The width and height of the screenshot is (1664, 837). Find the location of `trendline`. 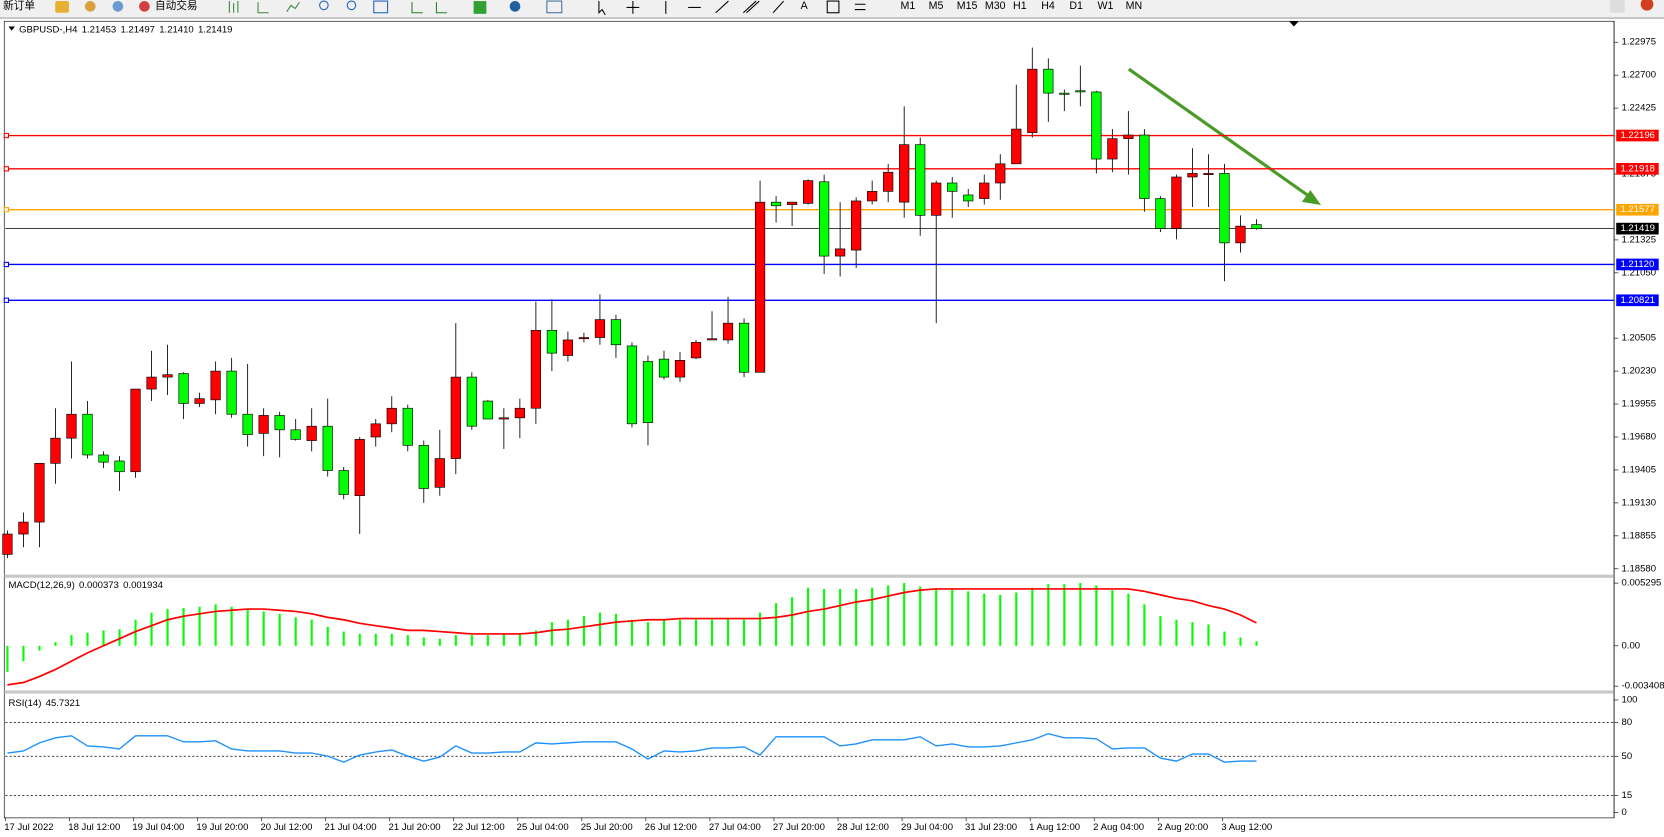

trendline is located at coordinates (722, 7).